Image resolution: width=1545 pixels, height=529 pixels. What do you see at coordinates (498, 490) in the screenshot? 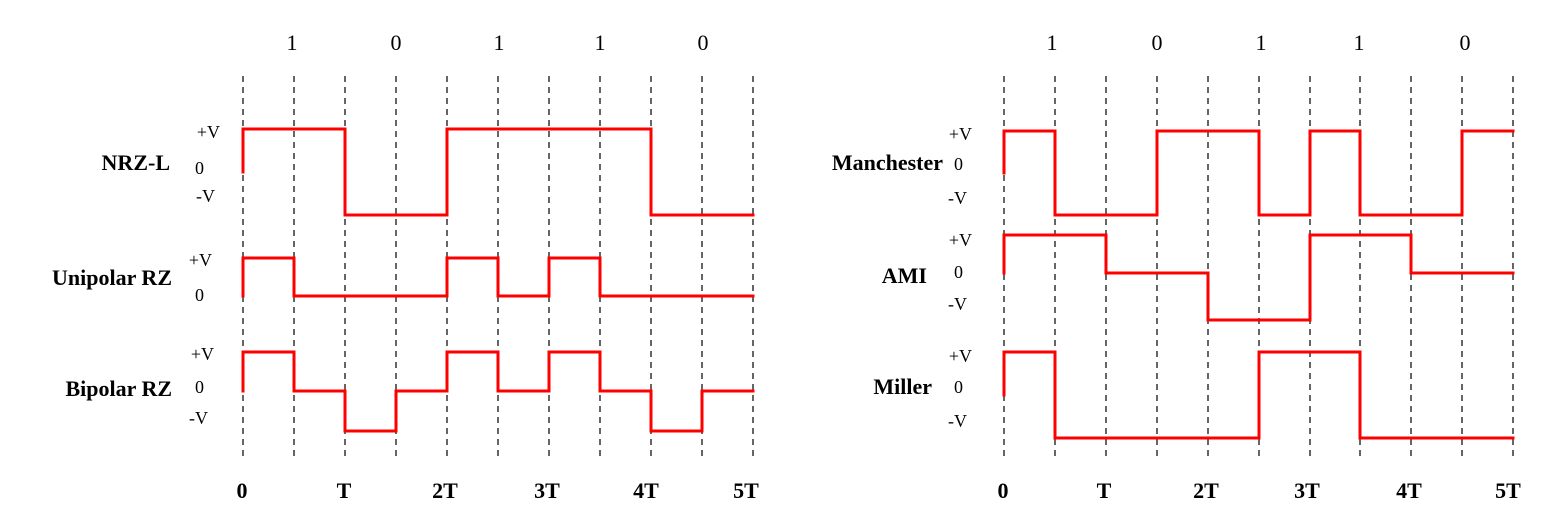
I see `time-axis-left: 0 T 2T 3T 4T 5T` at bounding box center [498, 490].